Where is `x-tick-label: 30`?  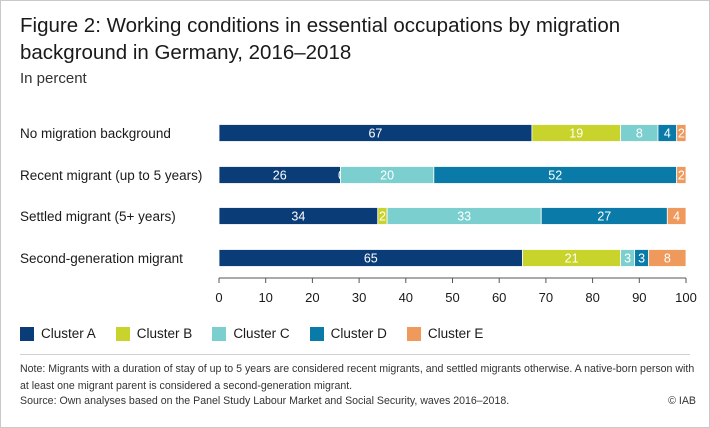
x-tick-label: 30 is located at coordinates (359, 297).